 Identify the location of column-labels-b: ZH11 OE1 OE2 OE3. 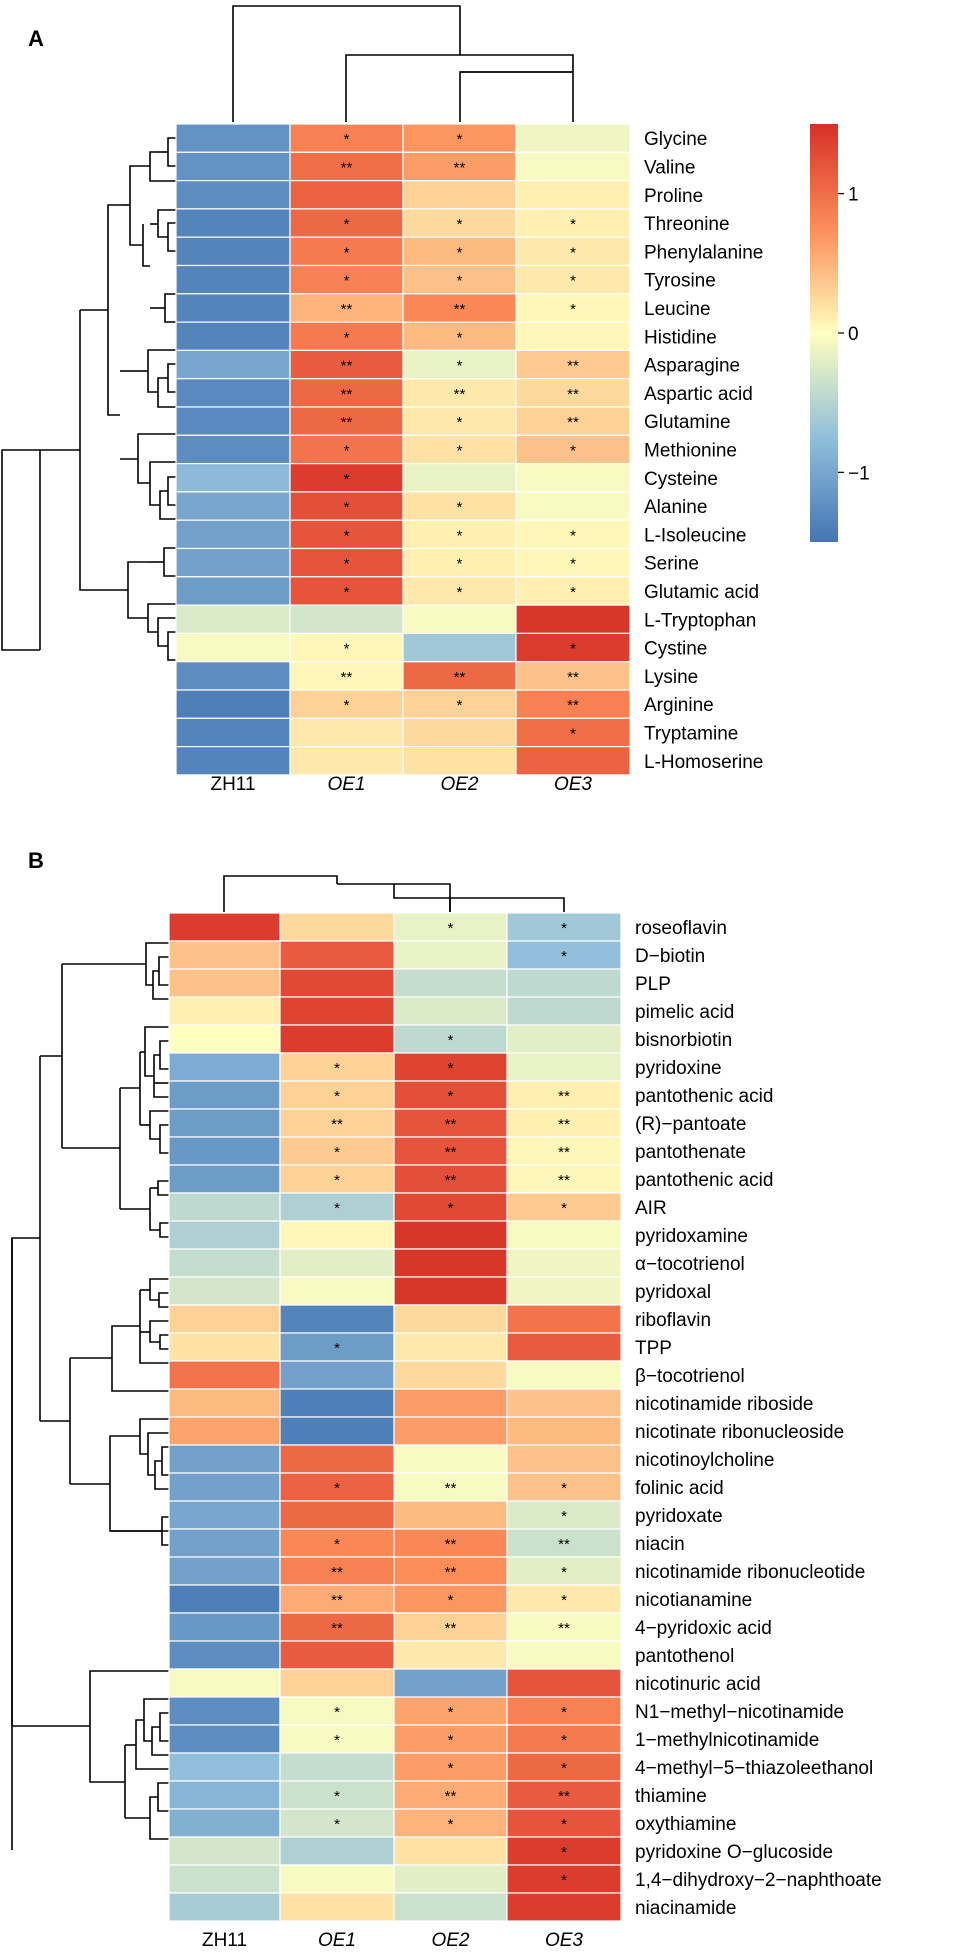
(392, 1940).